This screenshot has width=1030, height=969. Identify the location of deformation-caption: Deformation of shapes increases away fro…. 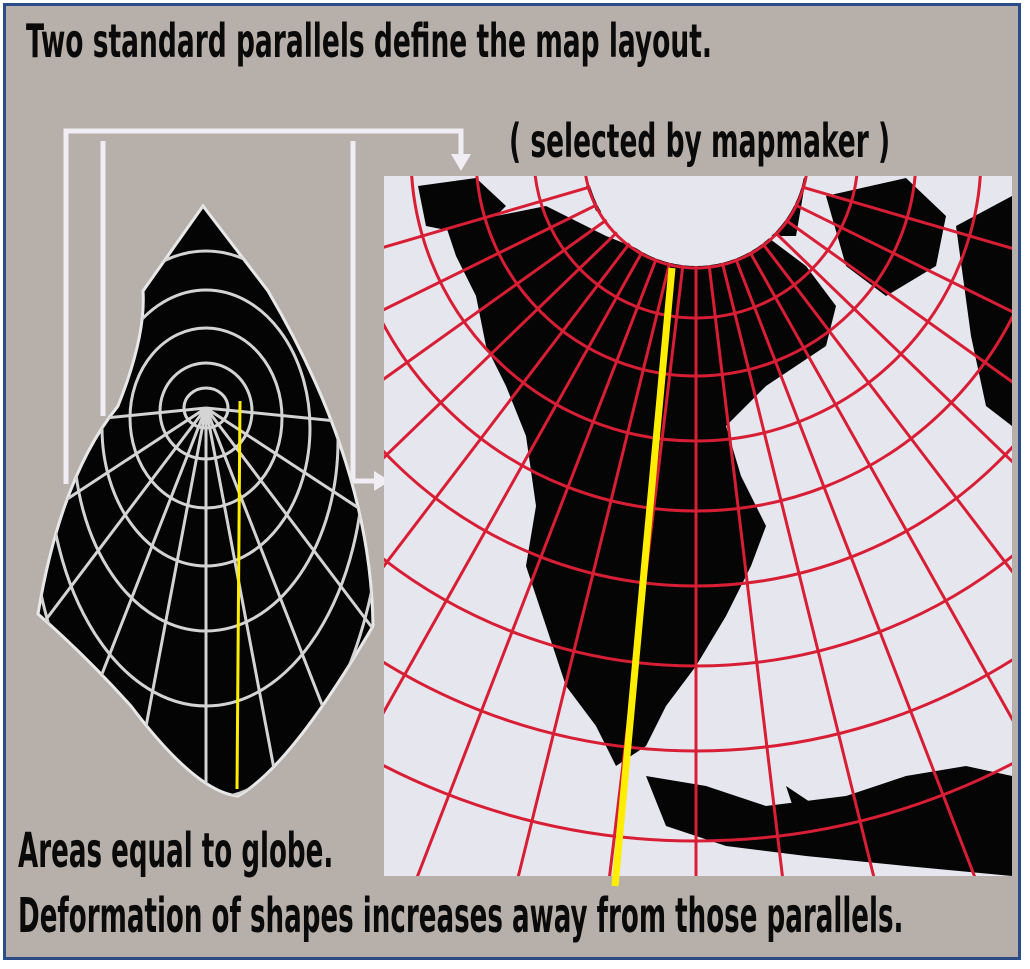
(461, 916).